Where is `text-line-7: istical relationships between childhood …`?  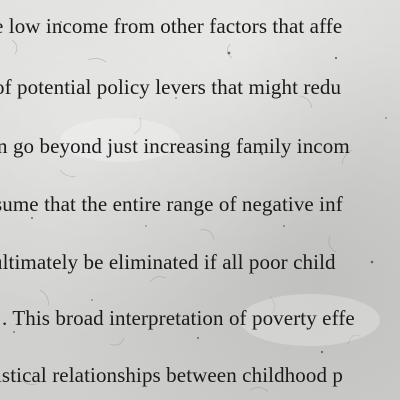
text-line-7: istical relationships between childhood … is located at coordinates (171, 375).